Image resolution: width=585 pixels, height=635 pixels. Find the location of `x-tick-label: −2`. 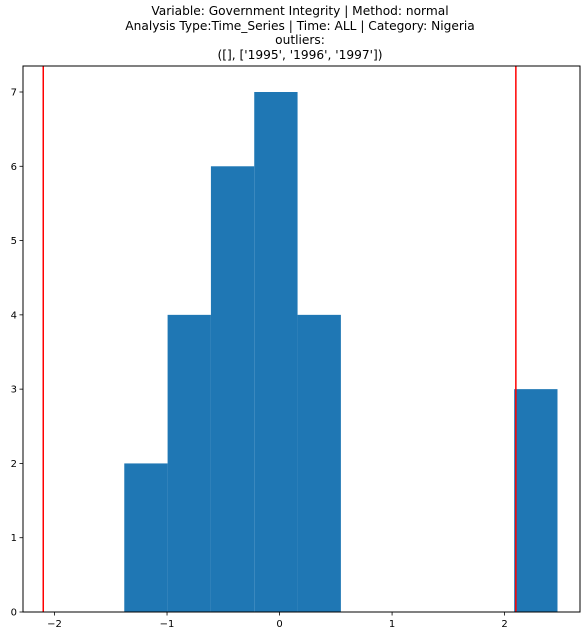

x-tick-label: −2 is located at coordinates (54, 624).